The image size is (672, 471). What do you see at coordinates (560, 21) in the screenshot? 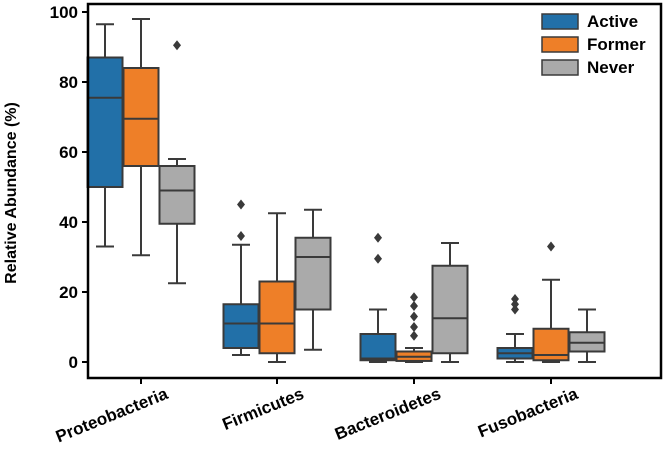
I see `legend-swatch-active` at bounding box center [560, 21].